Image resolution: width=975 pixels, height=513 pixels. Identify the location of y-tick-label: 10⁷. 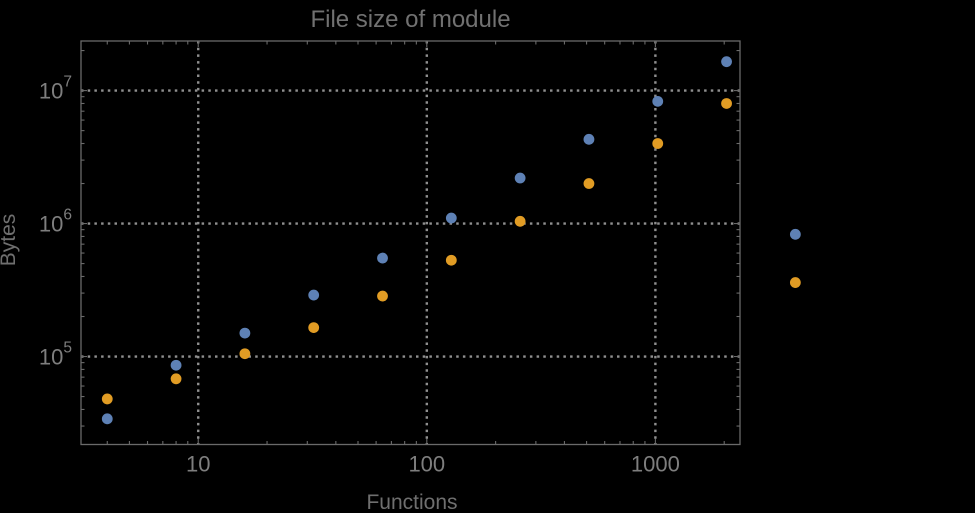
(55, 89).